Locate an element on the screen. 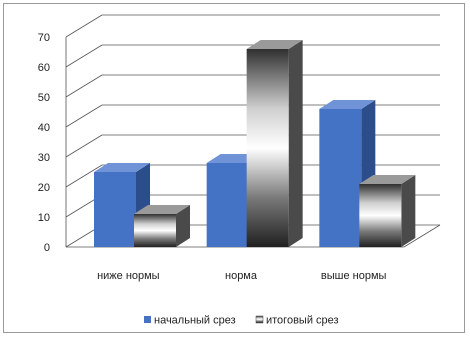 This screenshot has width=470, height=338. legend-label: итоговый срез is located at coordinates (302, 321).